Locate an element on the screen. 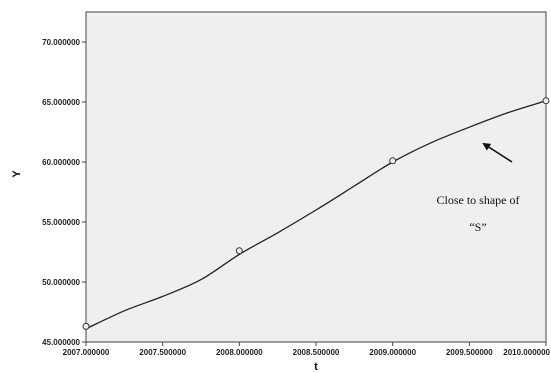 The width and height of the screenshot is (551, 373). y-tick-label: 50.000000 is located at coordinates (61, 282).